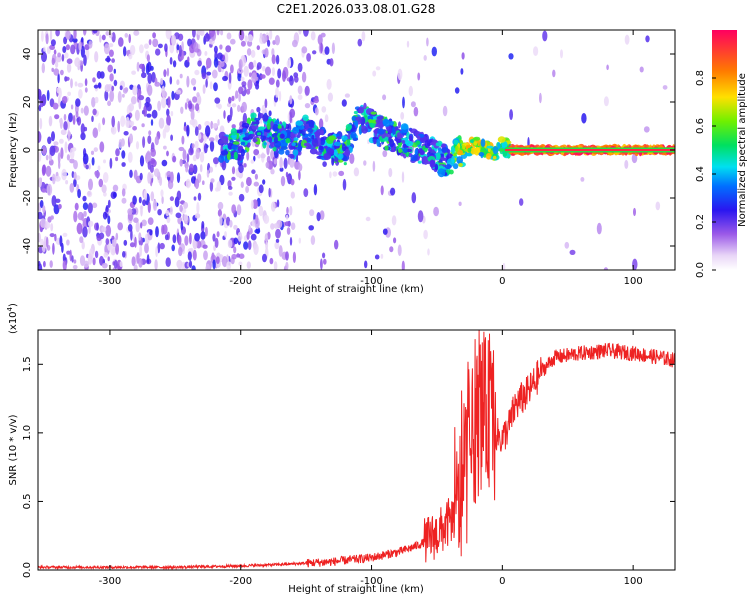  I want to click on colorbar-tick-label: 0.2, so click(700, 222).